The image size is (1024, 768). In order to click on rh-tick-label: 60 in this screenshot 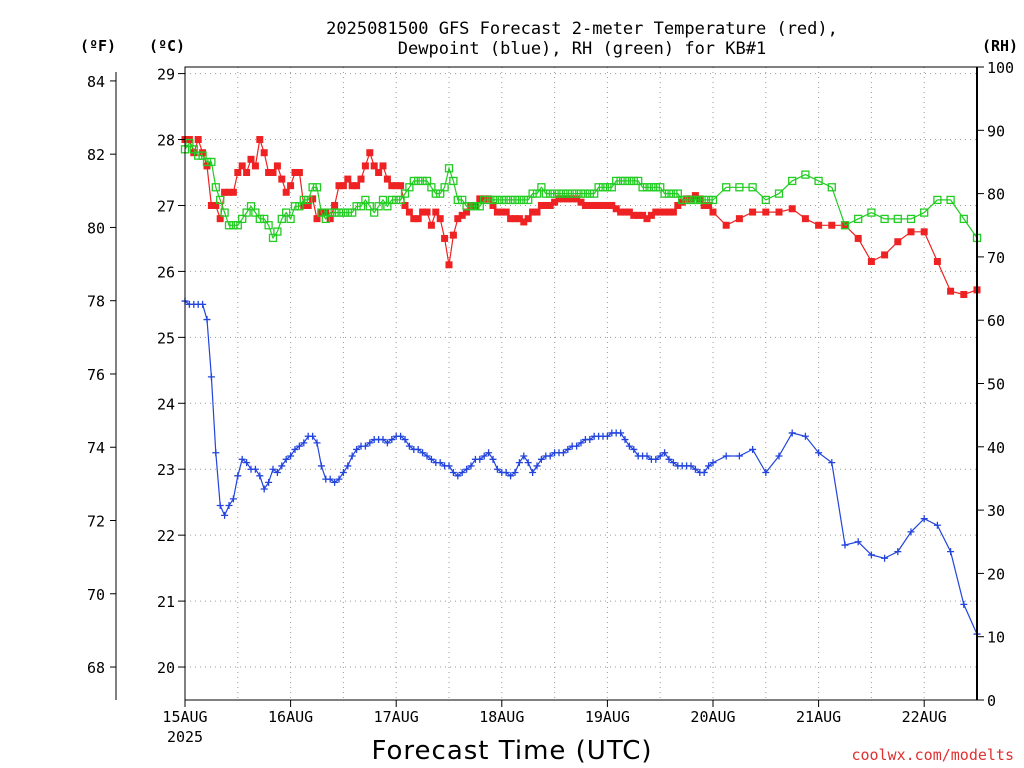, I will do `click(996, 321)`.